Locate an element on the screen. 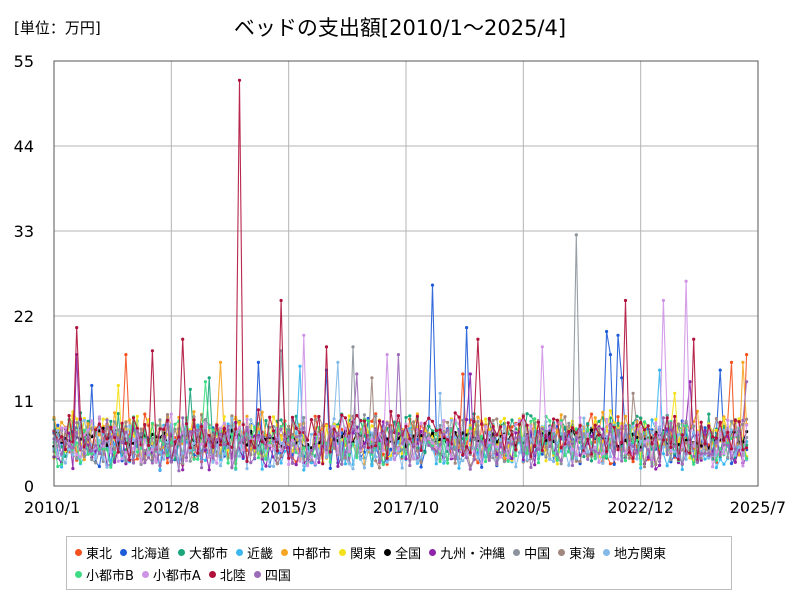 The image size is (800, 600). y-tick-label: 22 is located at coordinates (24, 316).